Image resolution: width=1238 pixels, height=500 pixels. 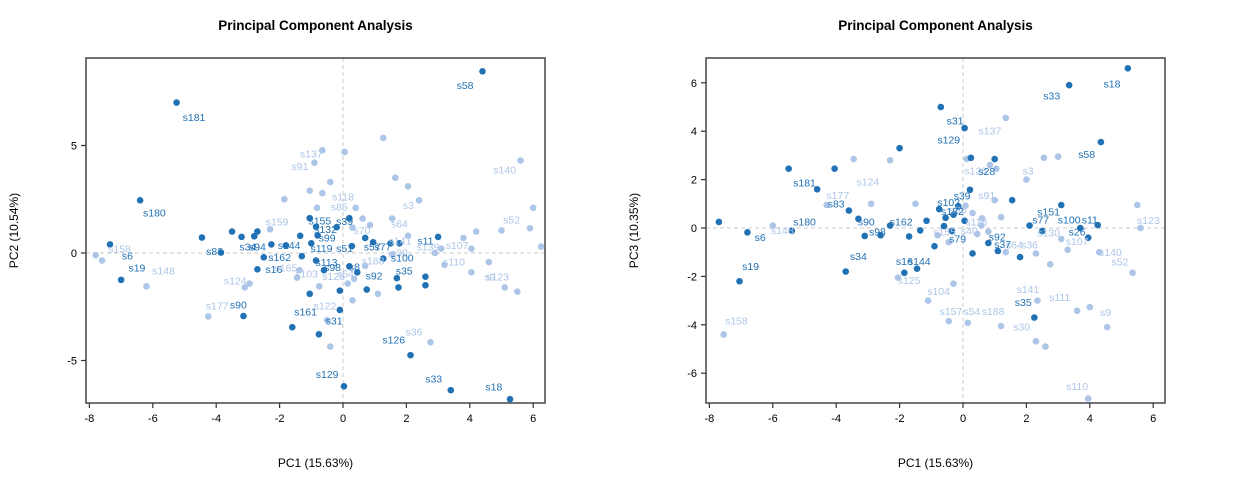 I want to click on x-tick-label: -8, so click(x=90, y=419).